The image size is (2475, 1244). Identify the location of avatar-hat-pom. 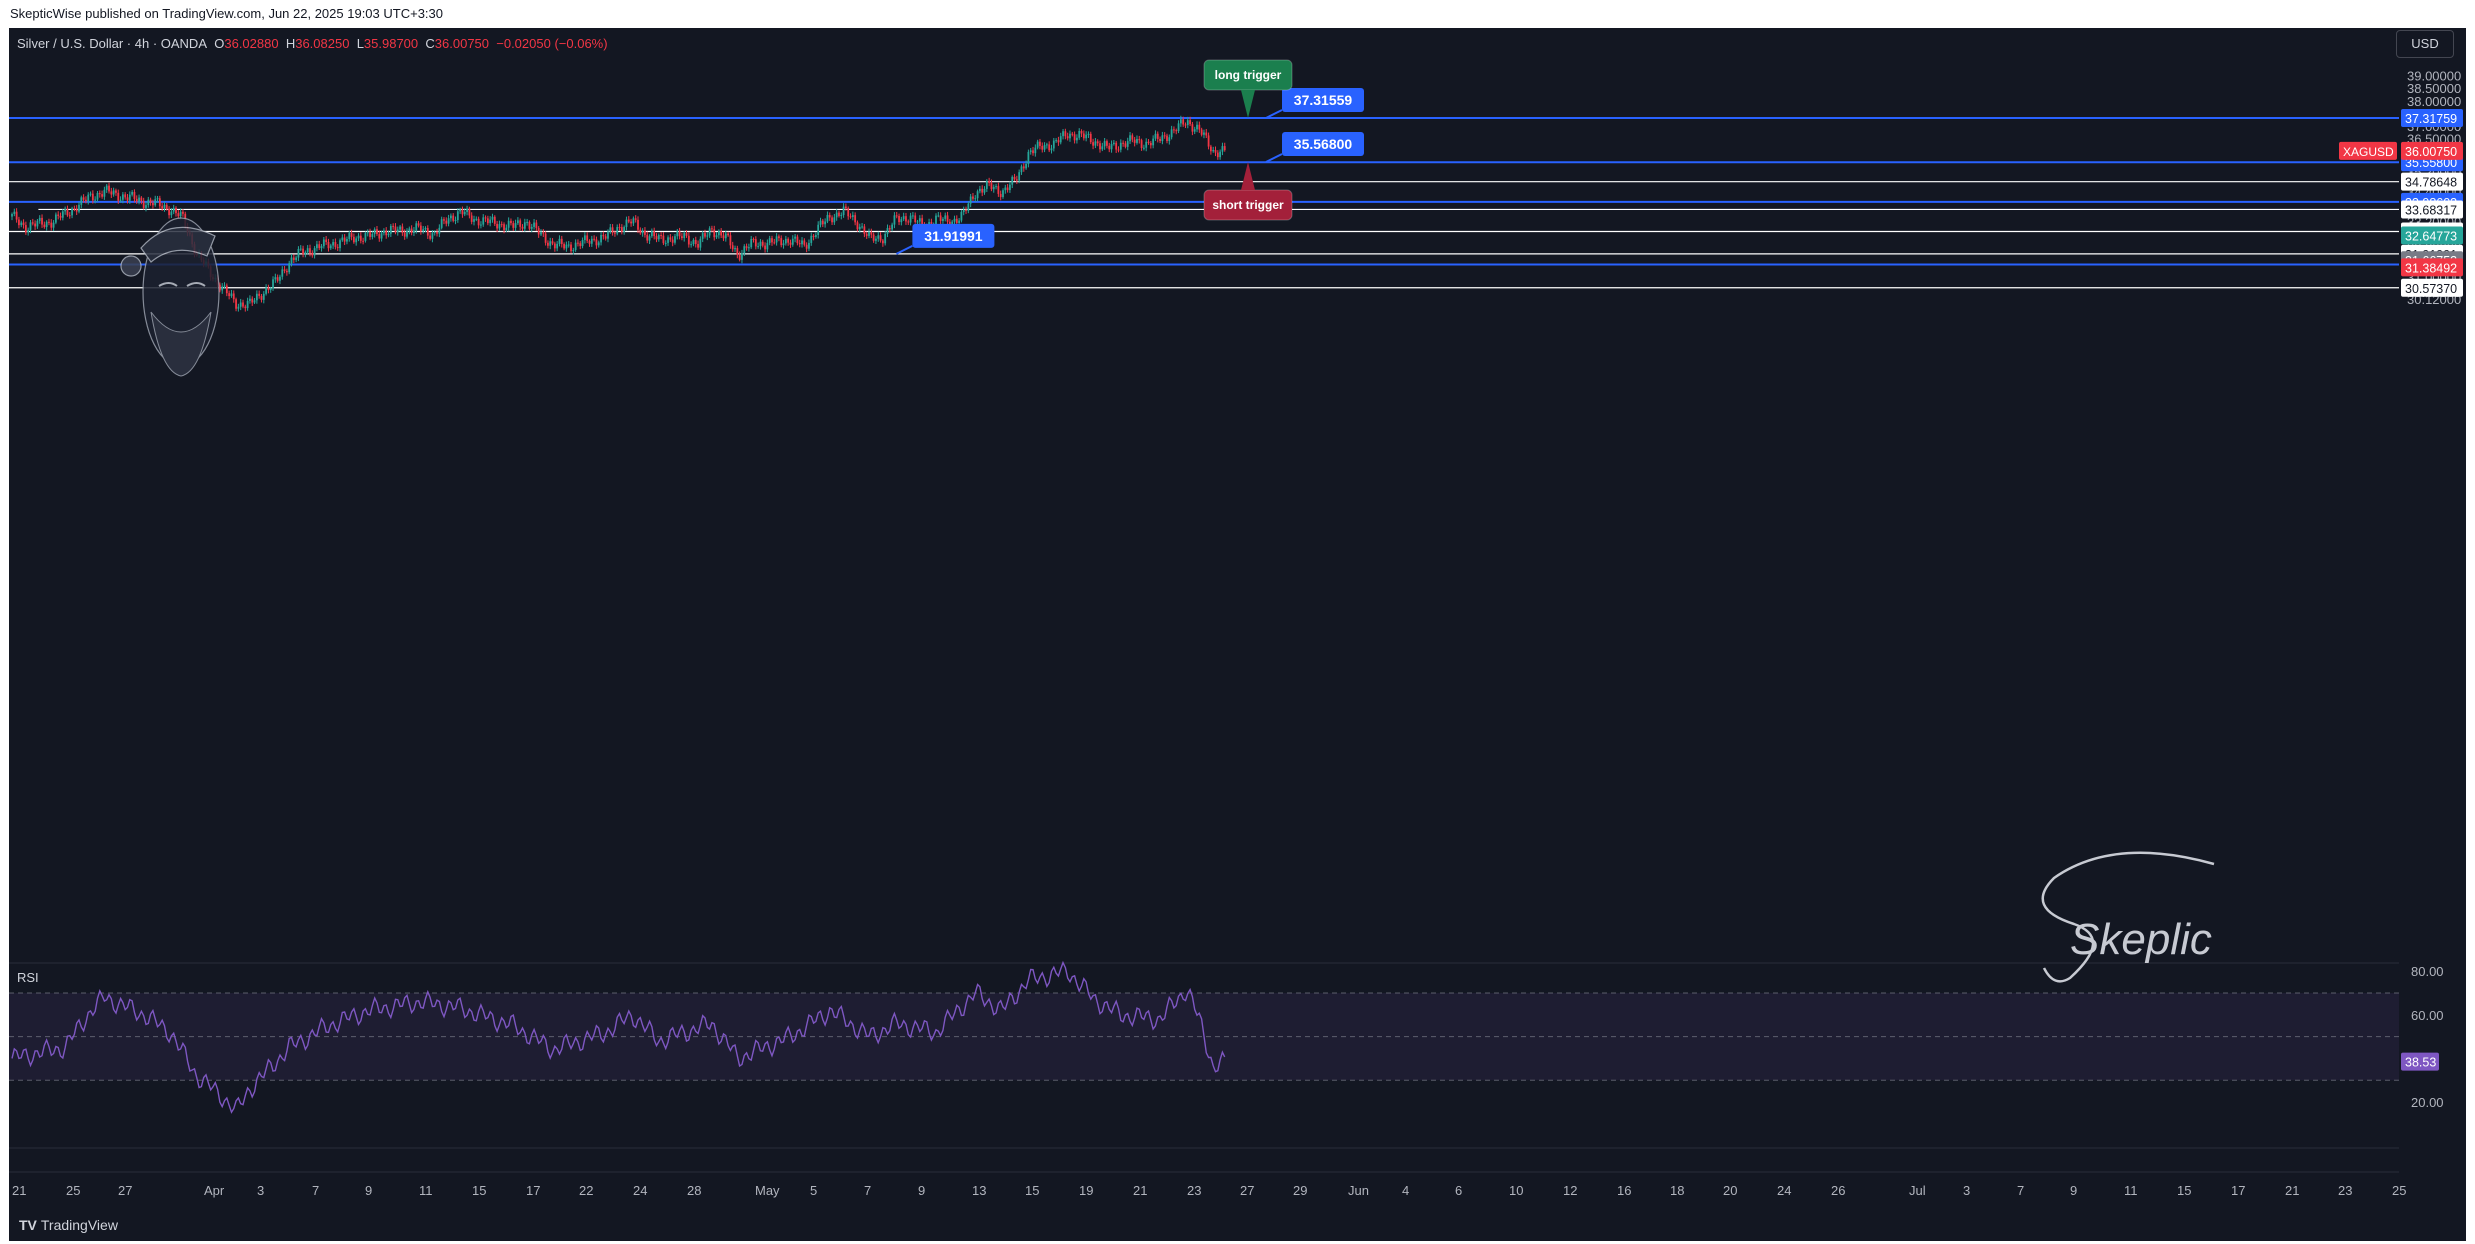
(131, 266).